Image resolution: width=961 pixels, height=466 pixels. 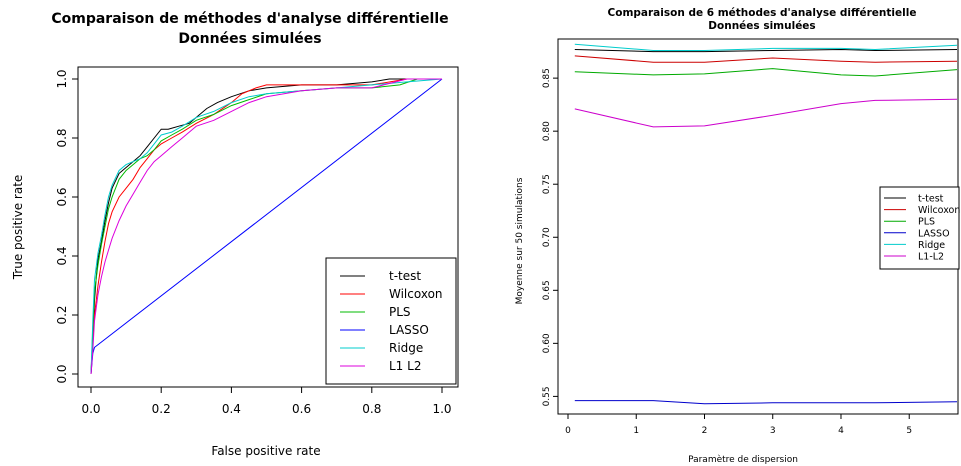 I want to click on chart1-y-tick-label: 0.6, so click(x=62, y=196).